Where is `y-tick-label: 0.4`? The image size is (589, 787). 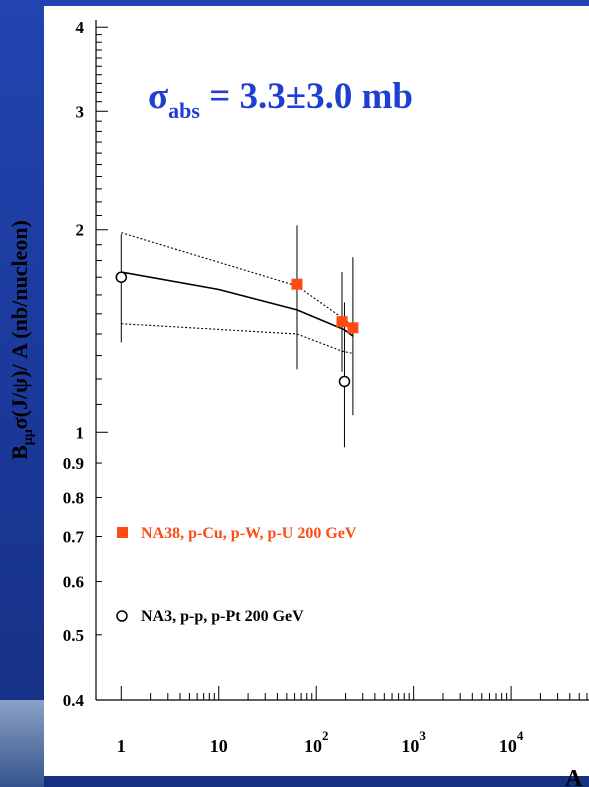
y-tick-label: 0.4 is located at coordinates (74, 700).